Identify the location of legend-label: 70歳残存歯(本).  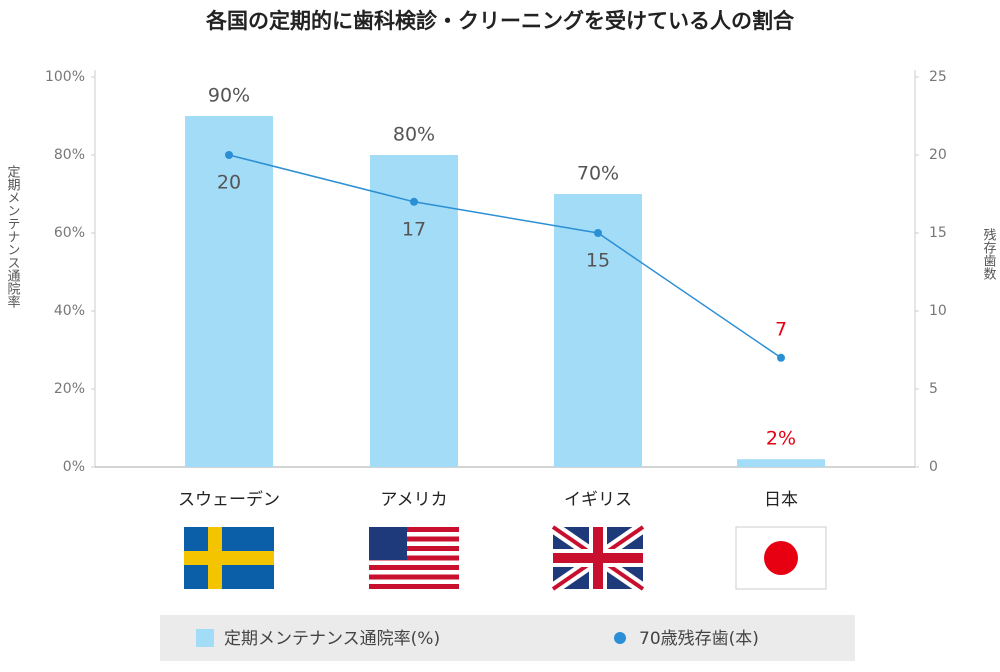
(699, 639).